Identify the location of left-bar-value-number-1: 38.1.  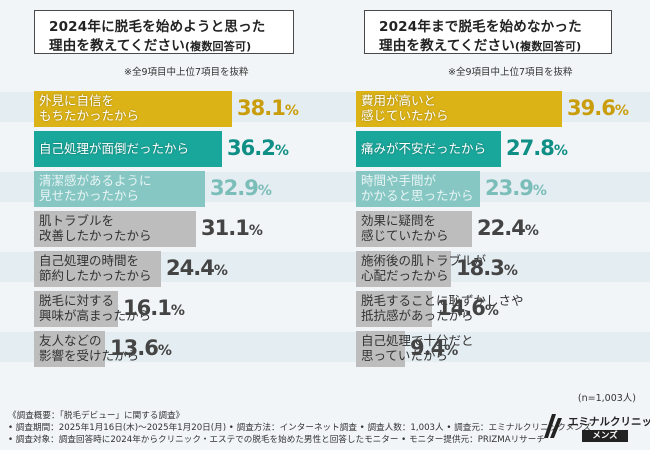
(261, 108).